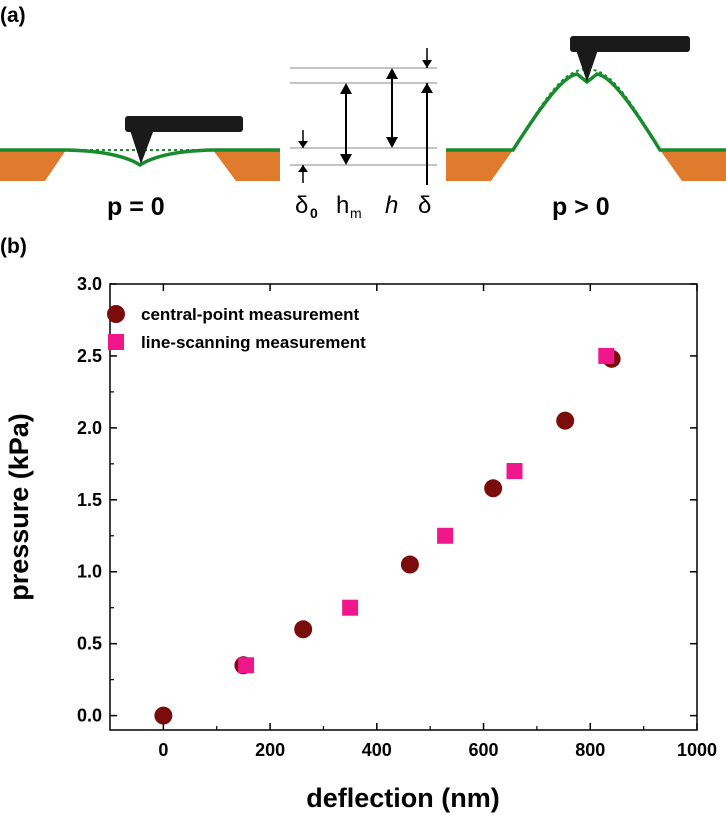  What do you see at coordinates (19, 507) in the screenshot?
I see `y-axis-title: pressure (kPa)` at bounding box center [19, 507].